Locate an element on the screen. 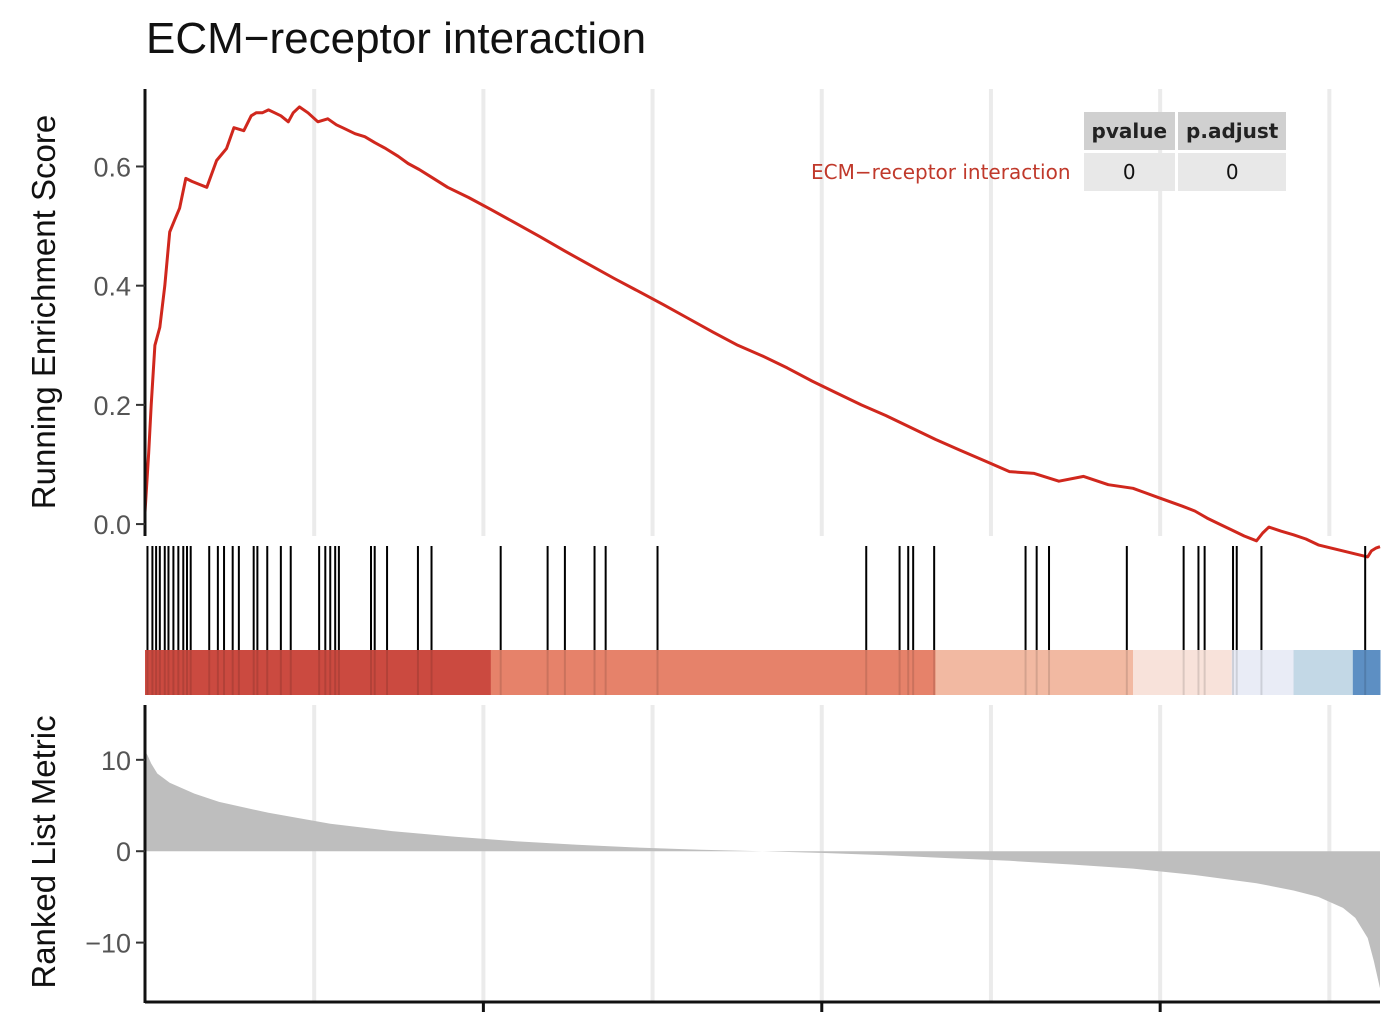  enrichment-y-tick-label: 0.4 is located at coordinates (112, 287).